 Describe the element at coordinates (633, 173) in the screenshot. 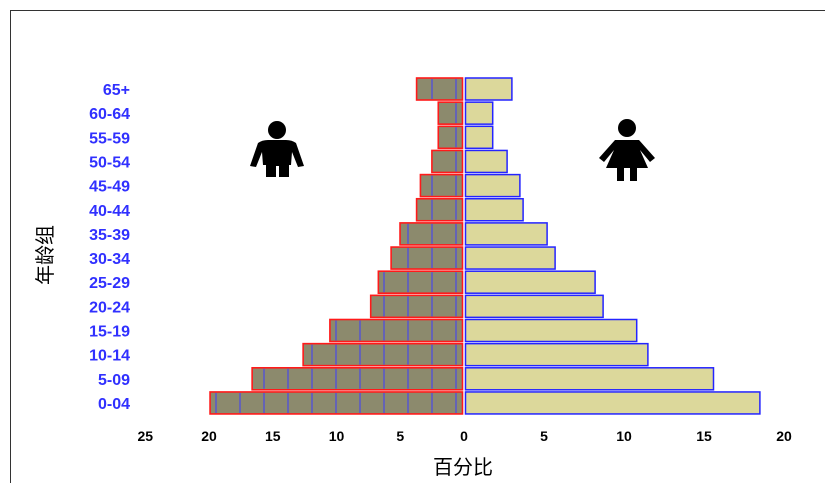

I see `female-icon-right-leg` at that location.